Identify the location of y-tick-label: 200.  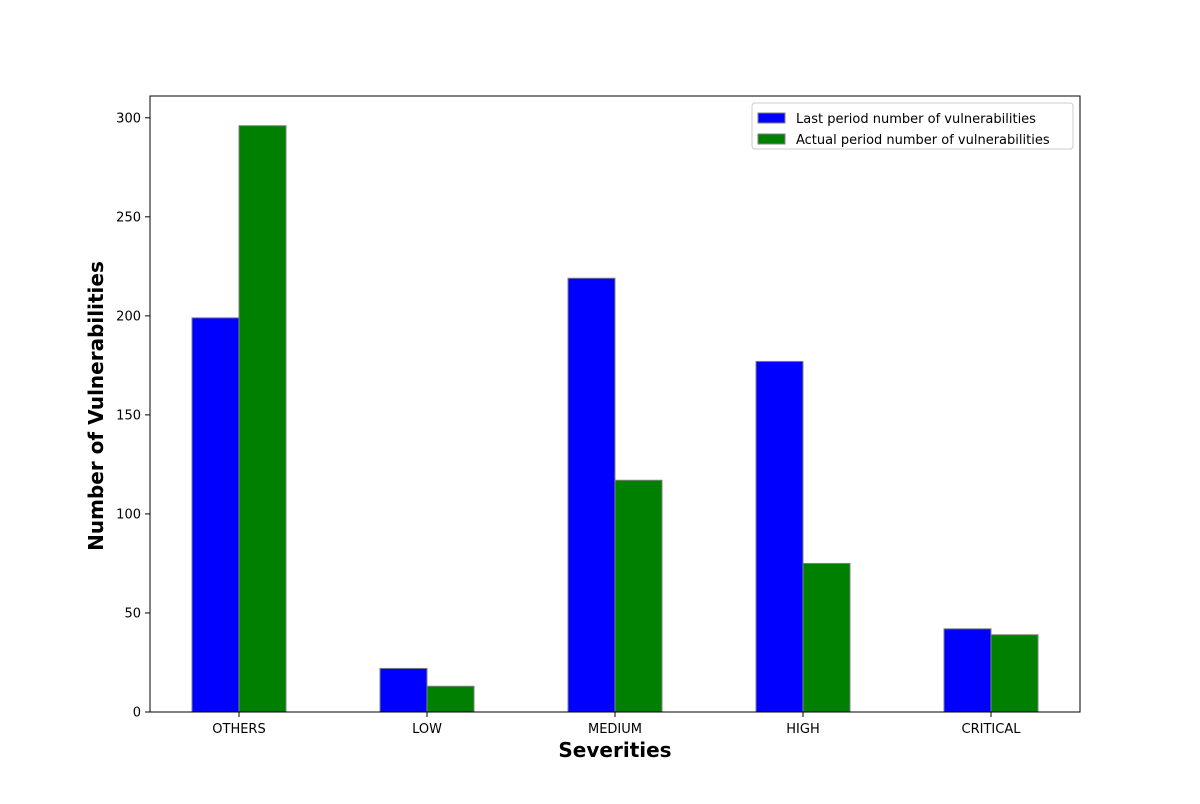
(128, 316).